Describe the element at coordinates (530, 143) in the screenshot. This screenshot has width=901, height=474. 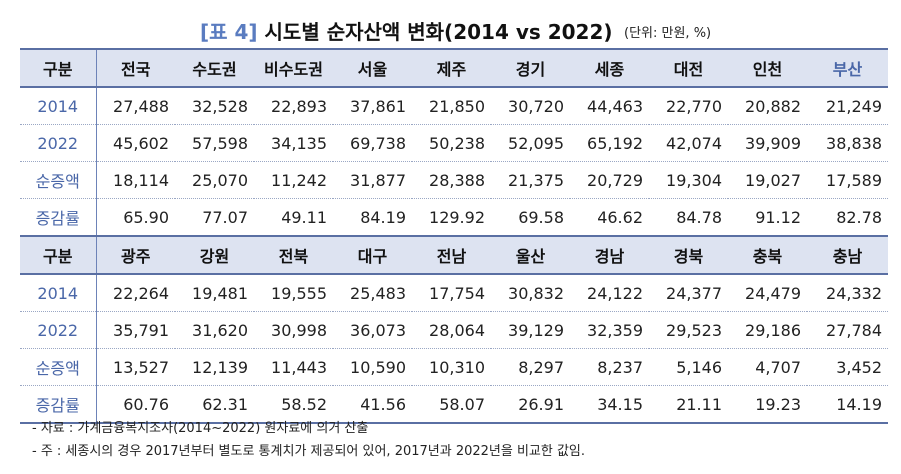
I see `value-cell: 52,095` at that location.